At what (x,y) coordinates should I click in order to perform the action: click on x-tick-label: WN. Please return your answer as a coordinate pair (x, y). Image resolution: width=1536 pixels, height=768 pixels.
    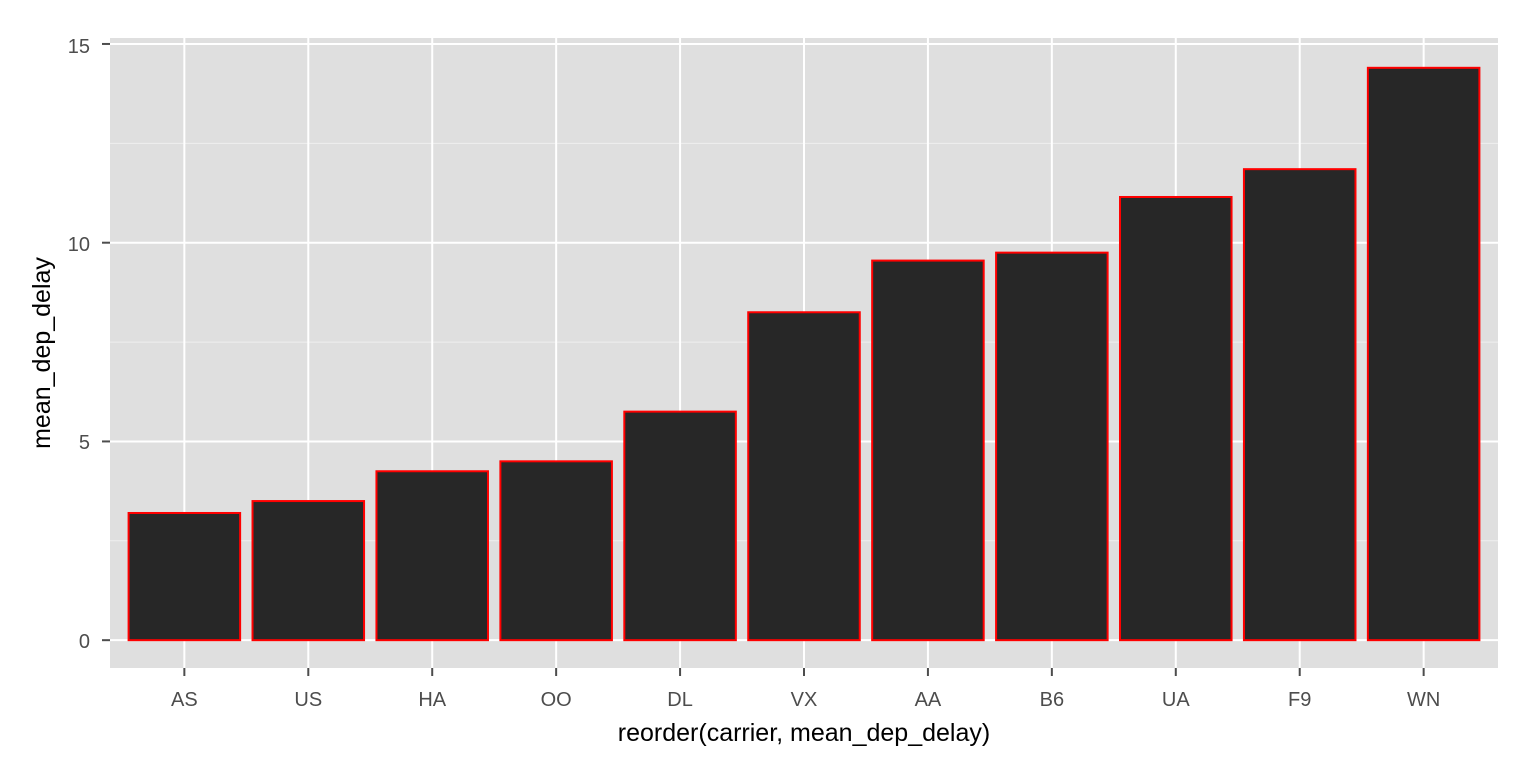
    Looking at the image, I should click on (1423, 700).